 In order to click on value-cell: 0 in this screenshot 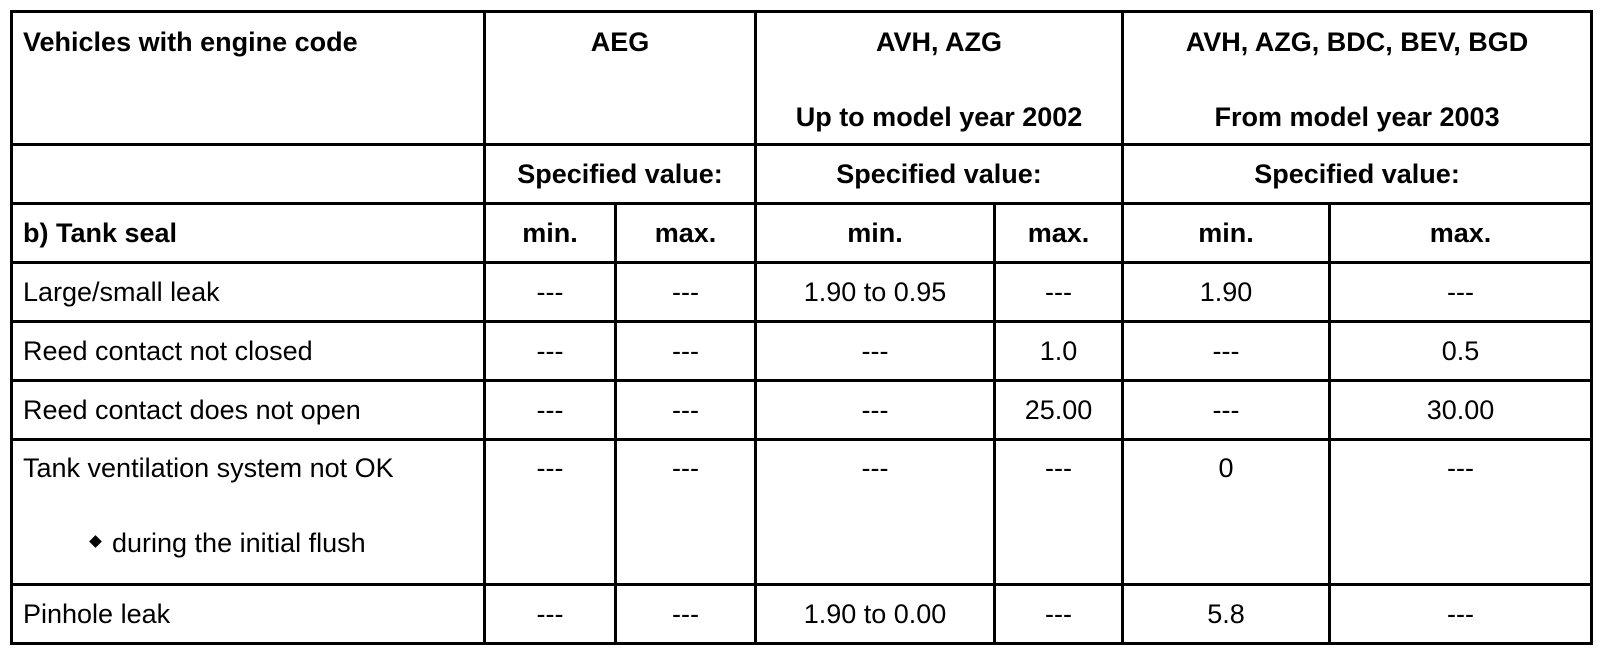, I will do `click(1226, 512)`.